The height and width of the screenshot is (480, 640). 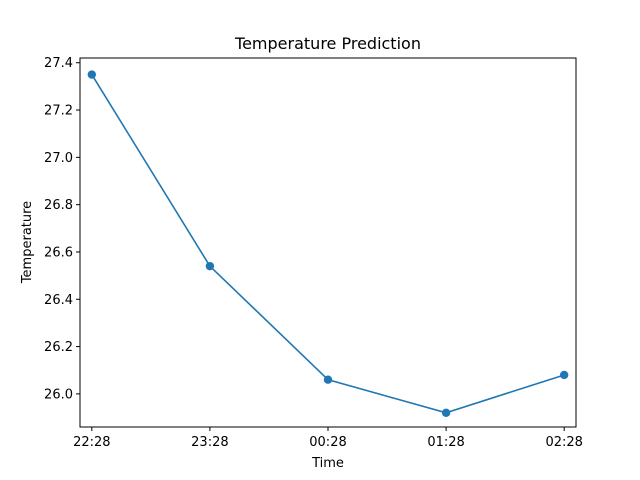 What do you see at coordinates (58, 111) in the screenshot?
I see `y-tick-label: 27.2` at bounding box center [58, 111].